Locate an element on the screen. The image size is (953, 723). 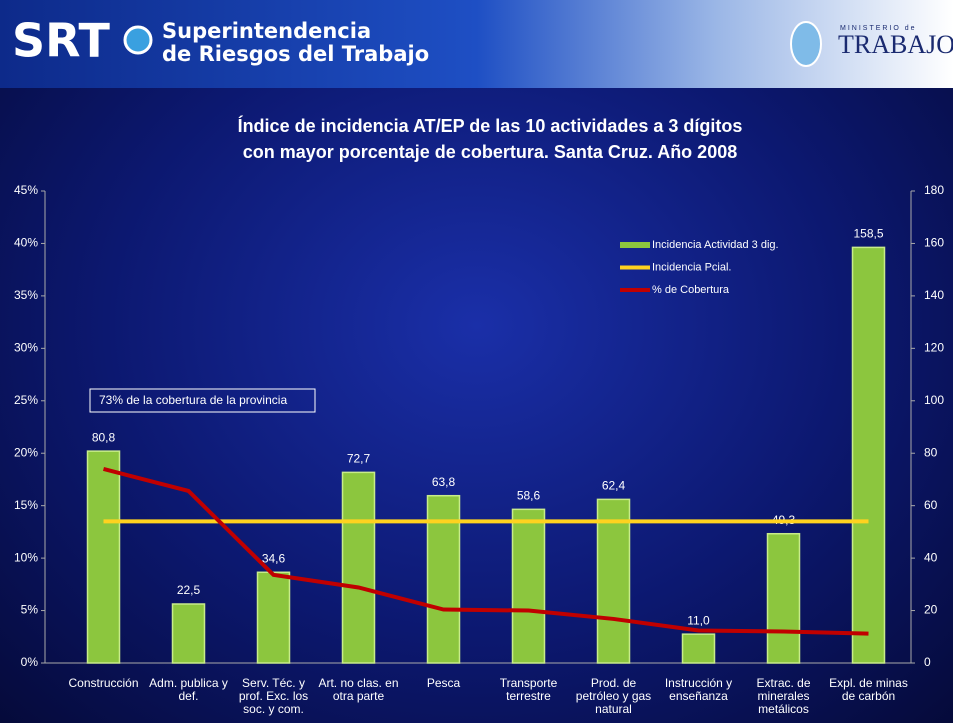
y-tick-label: 35% is located at coordinates (26, 295).